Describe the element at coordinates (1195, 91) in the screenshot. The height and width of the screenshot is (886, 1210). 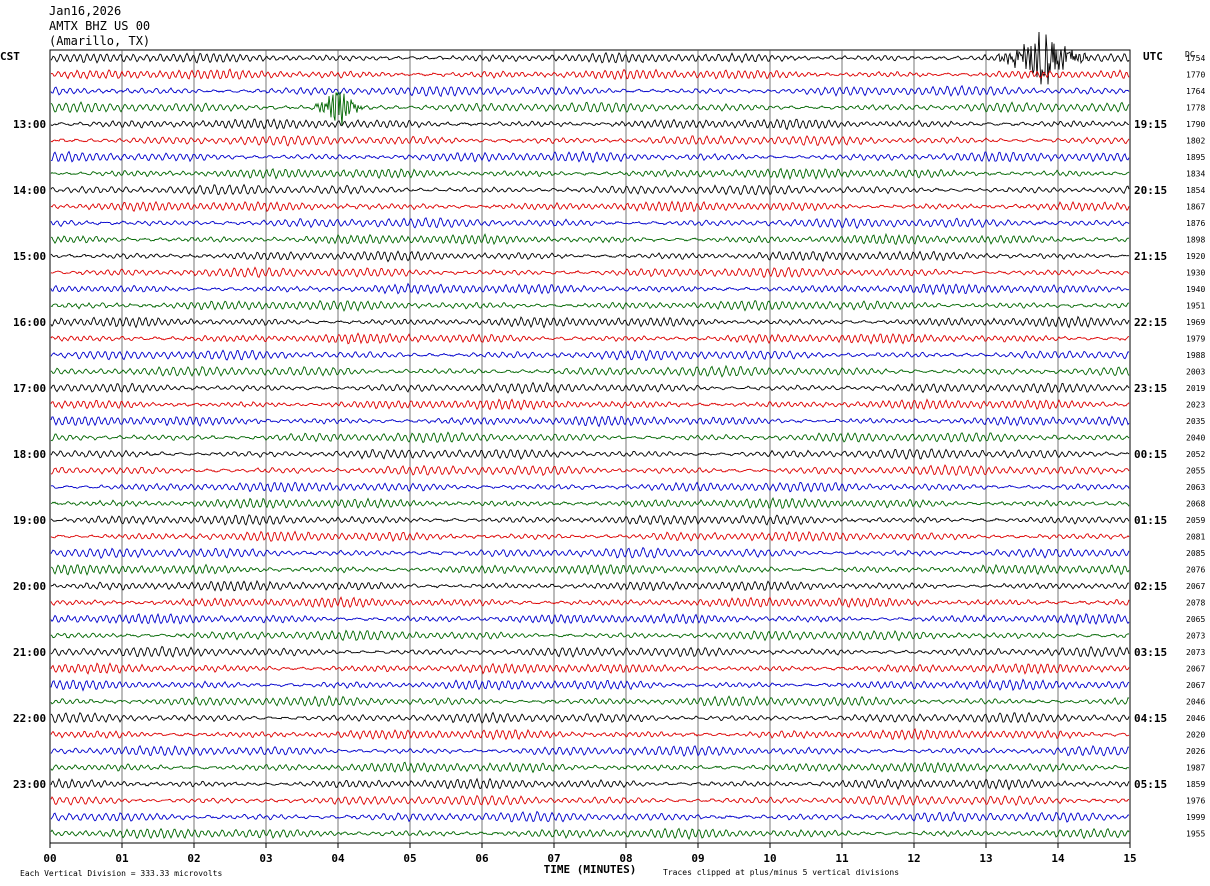
I see `dc-offset-label: 1764` at that location.